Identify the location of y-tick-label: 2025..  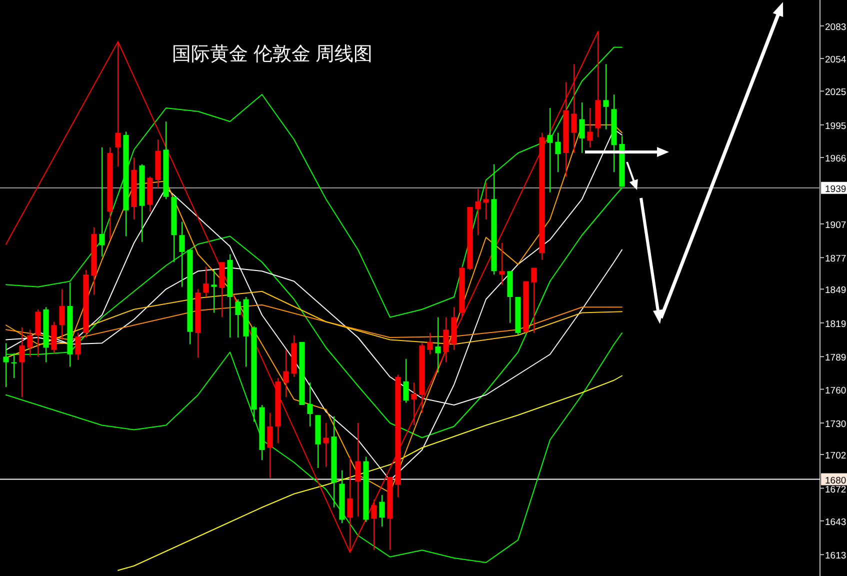
(836, 92).